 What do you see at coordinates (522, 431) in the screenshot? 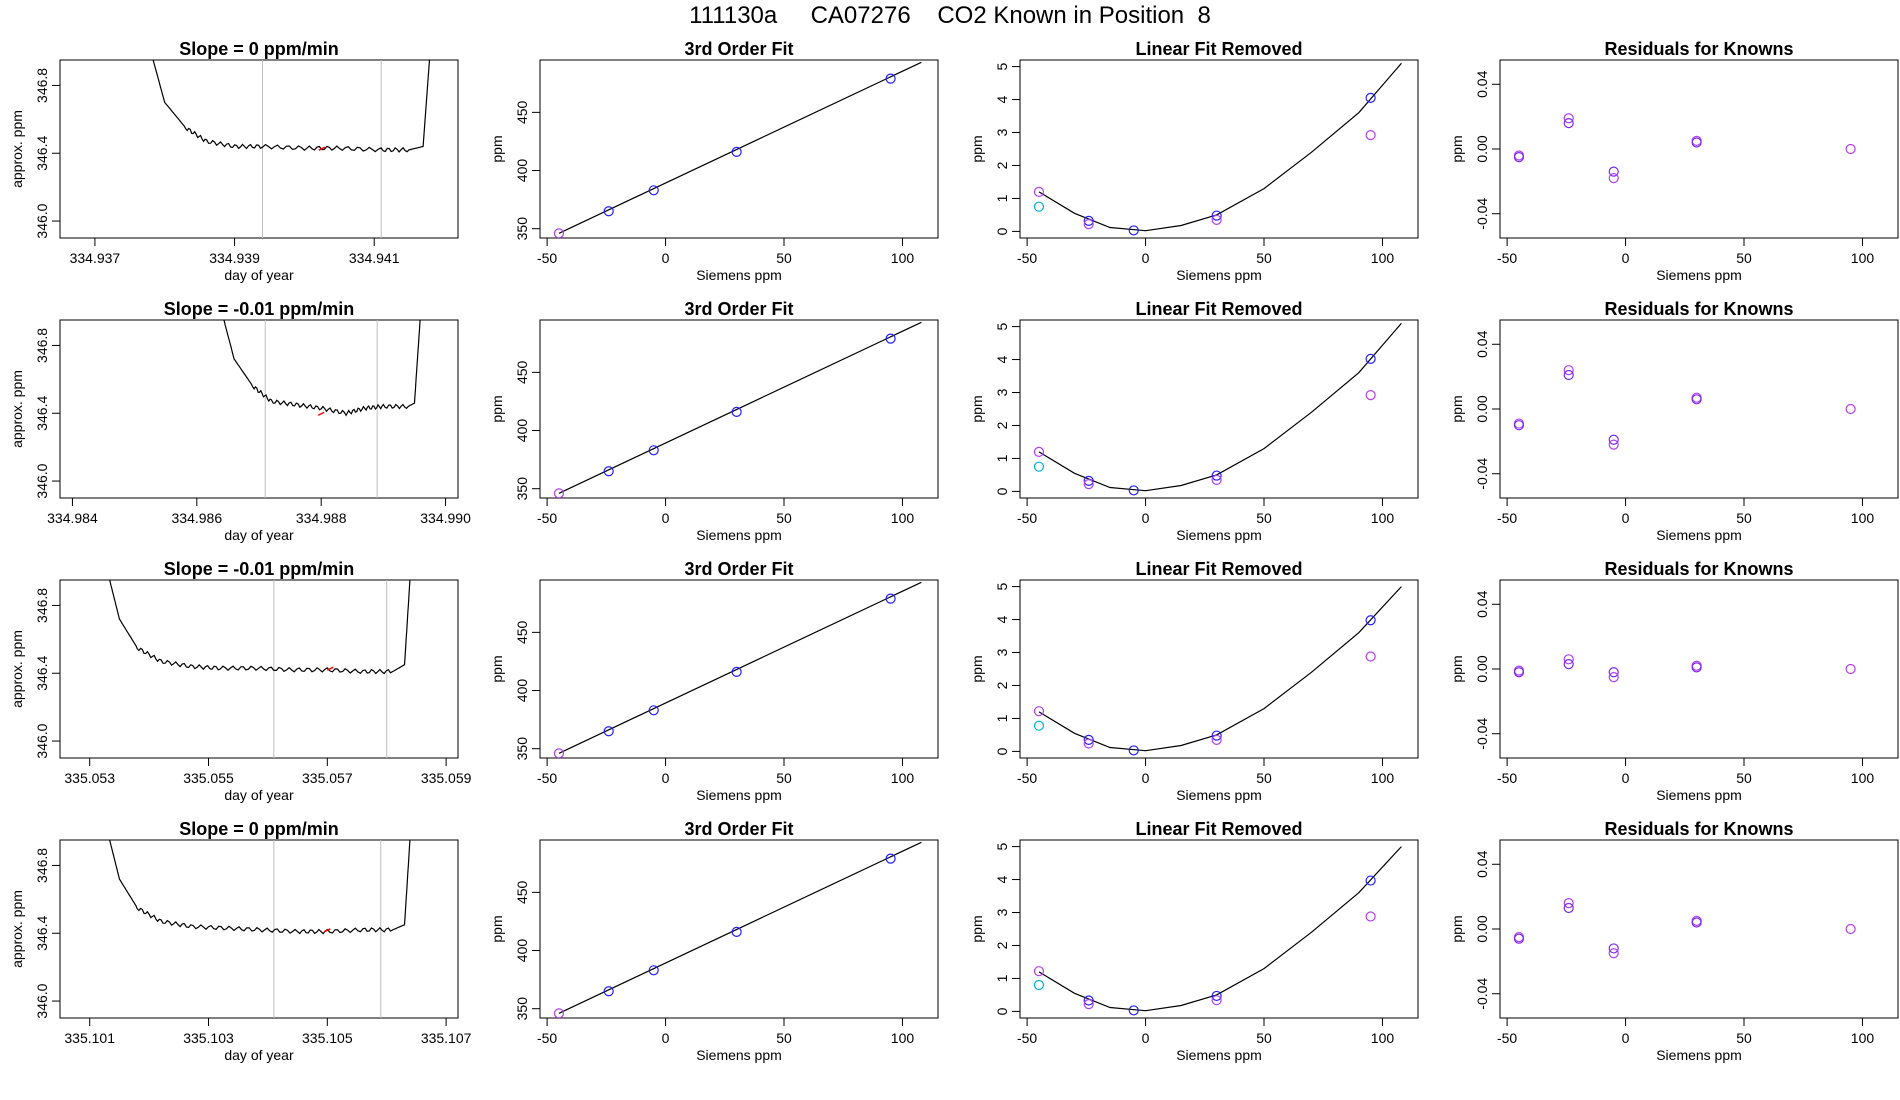
I see `y-tick-label: 400` at bounding box center [522, 431].